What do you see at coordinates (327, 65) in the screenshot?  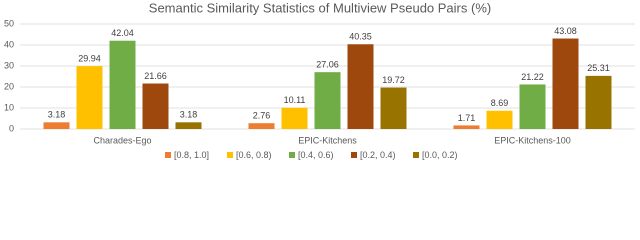 I see `data-label: 27.06` at bounding box center [327, 65].